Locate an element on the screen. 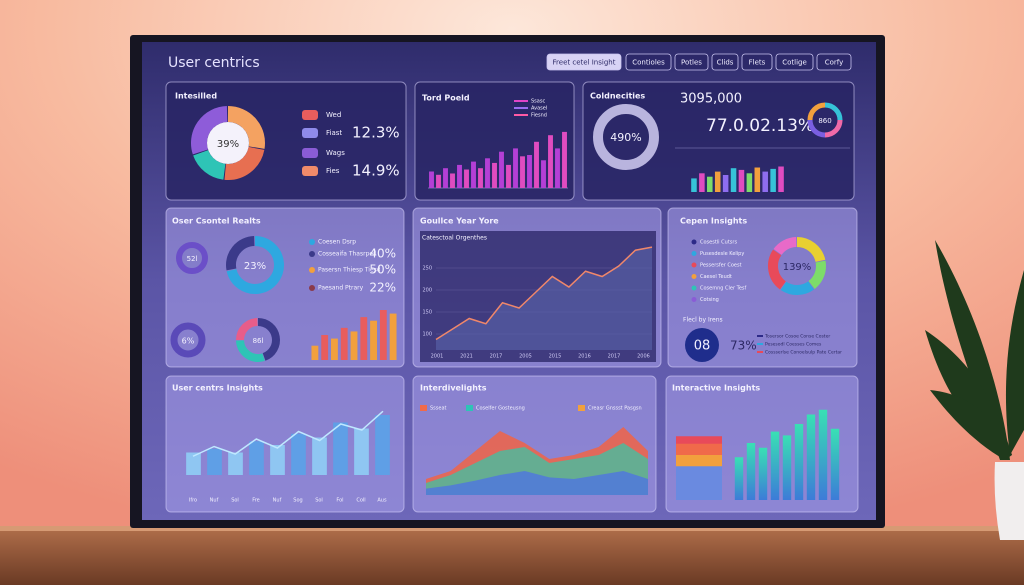  percent-label: 73% is located at coordinates (743, 346).